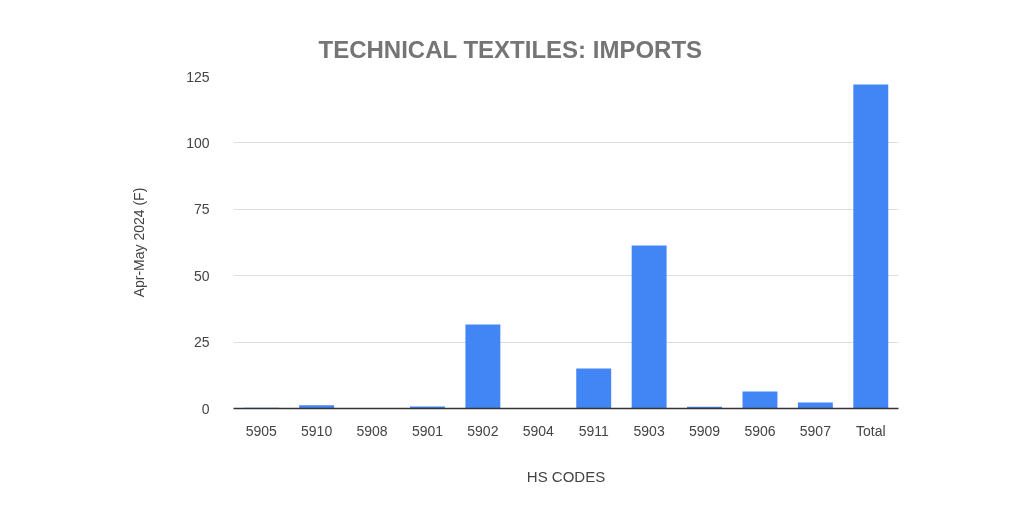 Image resolution: width=1024 pixels, height=512 pixels. I want to click on x-tick-label: 5901, so click(427, 430).